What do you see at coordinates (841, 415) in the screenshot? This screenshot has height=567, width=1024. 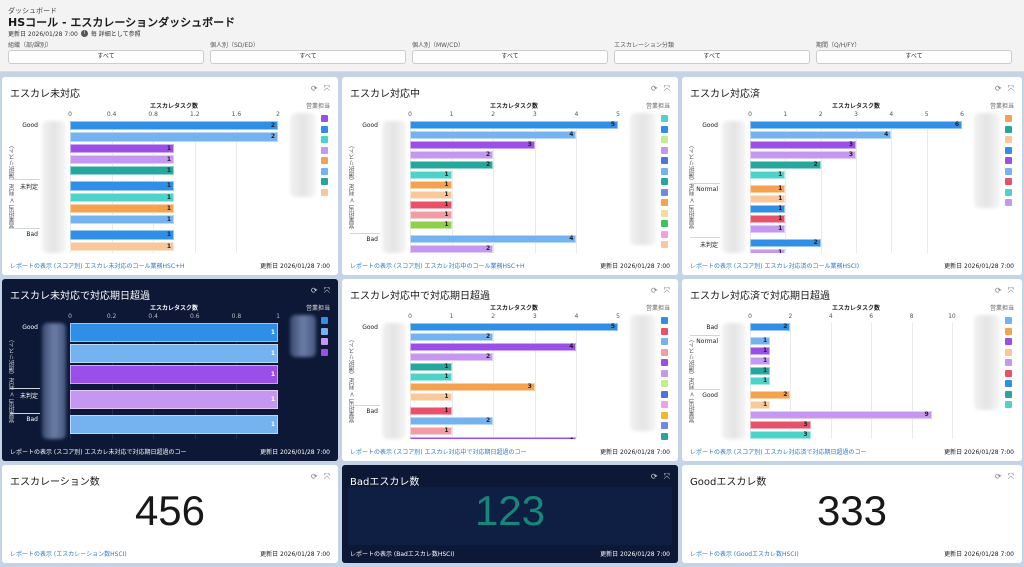 I see `bar: 9` at bounding box center [841, 415].